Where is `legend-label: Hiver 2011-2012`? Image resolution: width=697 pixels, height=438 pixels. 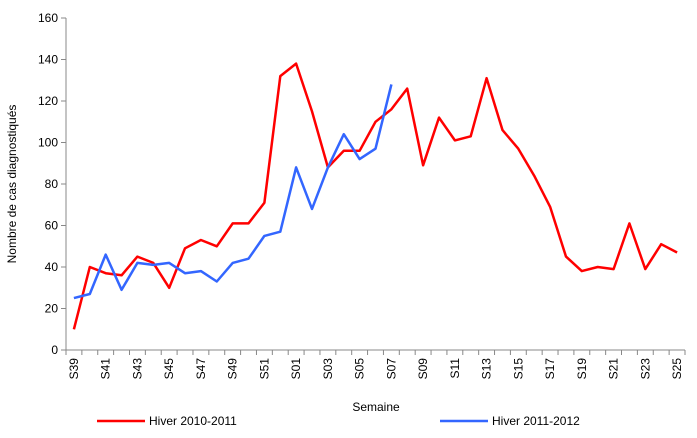 legend-label: Hiver 2011-2012 is located at coordinates (536, 421).